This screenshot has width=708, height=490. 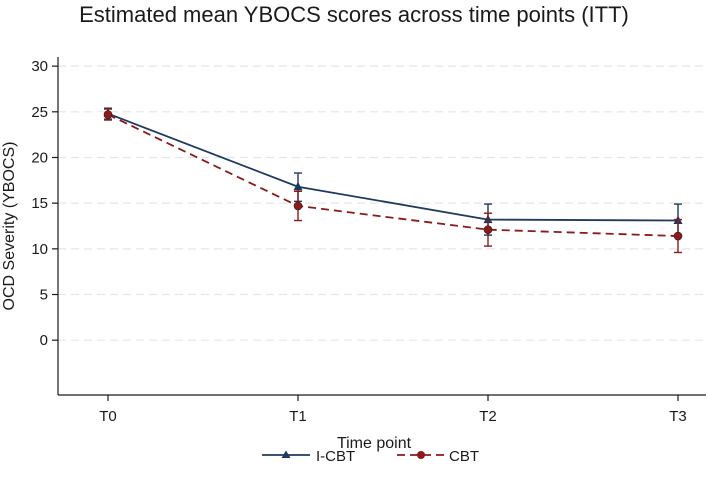 What do you see at coordinates (308, 456) in the screenshot?
I see `legend-item-i-cbt: I-CBT` at bounding box center [308, 456].